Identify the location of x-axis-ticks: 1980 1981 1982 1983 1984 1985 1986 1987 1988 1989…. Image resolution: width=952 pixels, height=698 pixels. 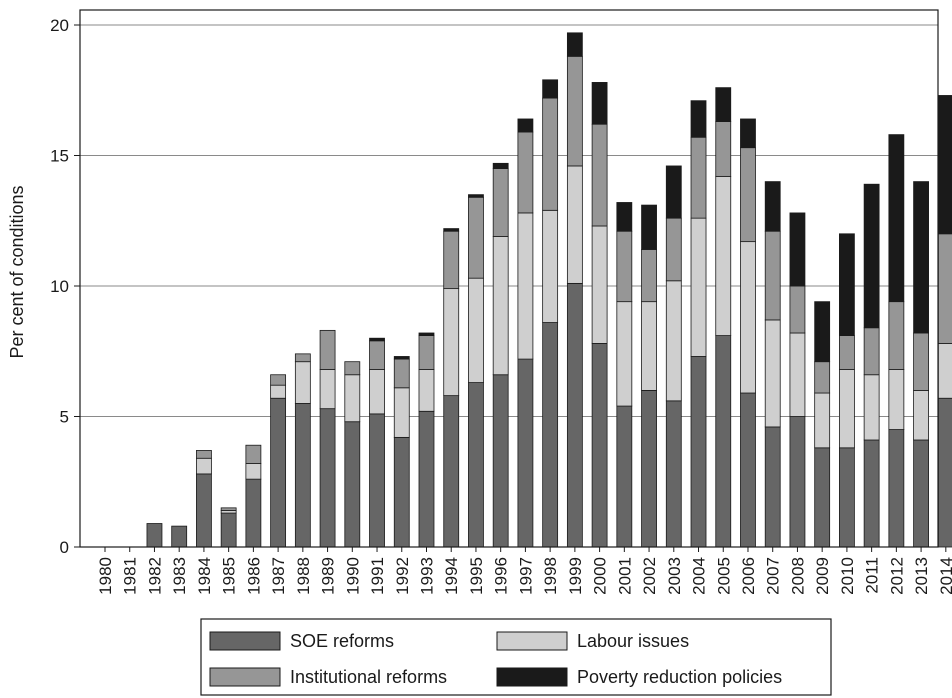
(524, 571).